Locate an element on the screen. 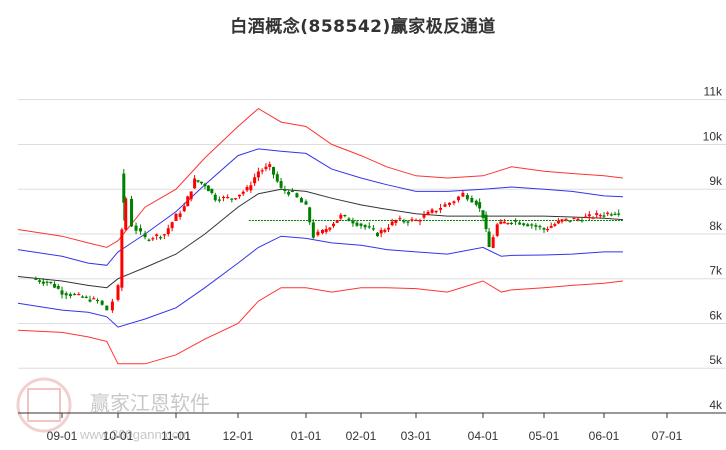  x-tick-label: 05-01 is located at coordinates (544, 436).